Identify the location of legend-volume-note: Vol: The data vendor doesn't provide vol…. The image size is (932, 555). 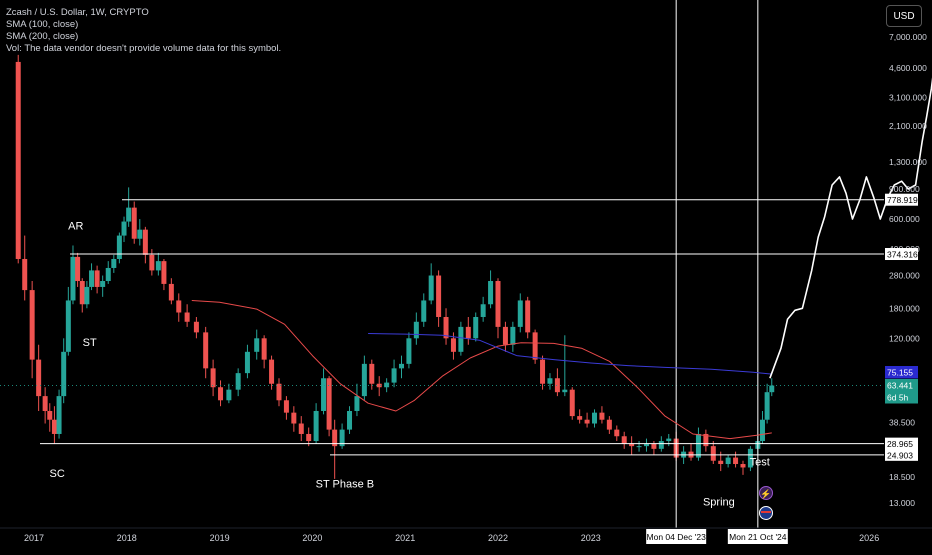
(144, 48).